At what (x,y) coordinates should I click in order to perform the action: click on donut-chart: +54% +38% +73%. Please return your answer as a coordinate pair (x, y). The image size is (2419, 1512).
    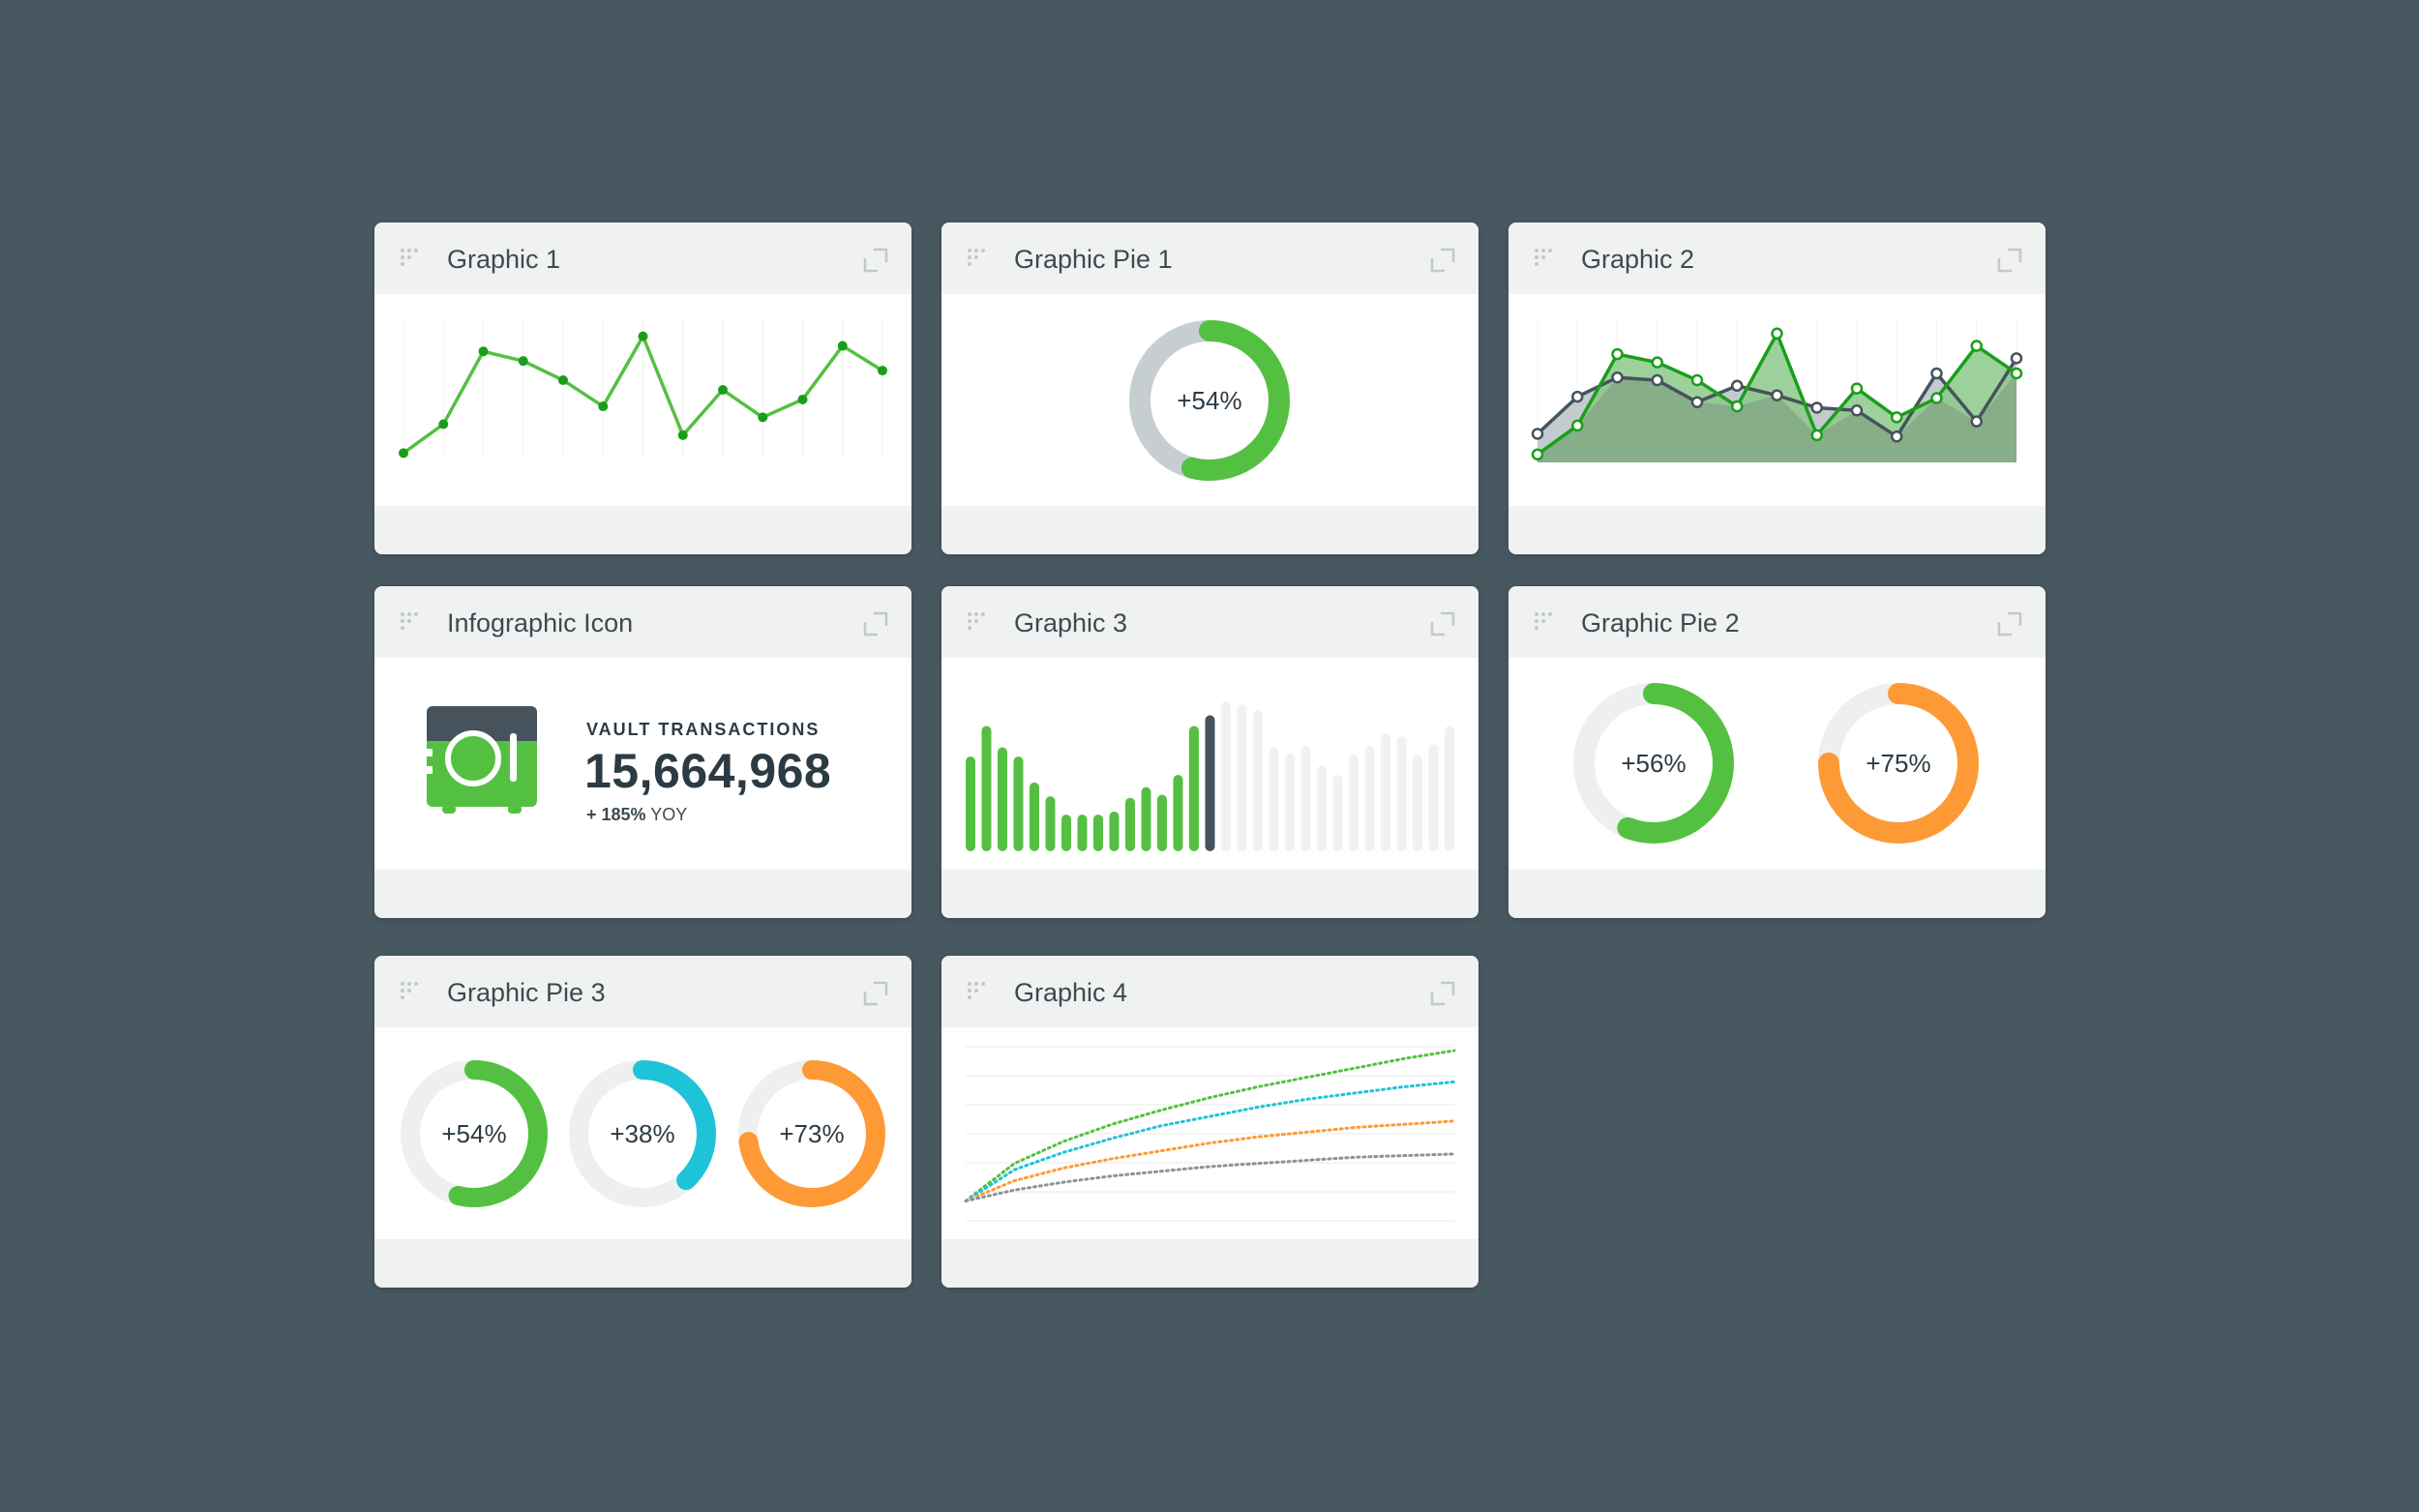
    Looking at the image, I should click on (643, 1133).